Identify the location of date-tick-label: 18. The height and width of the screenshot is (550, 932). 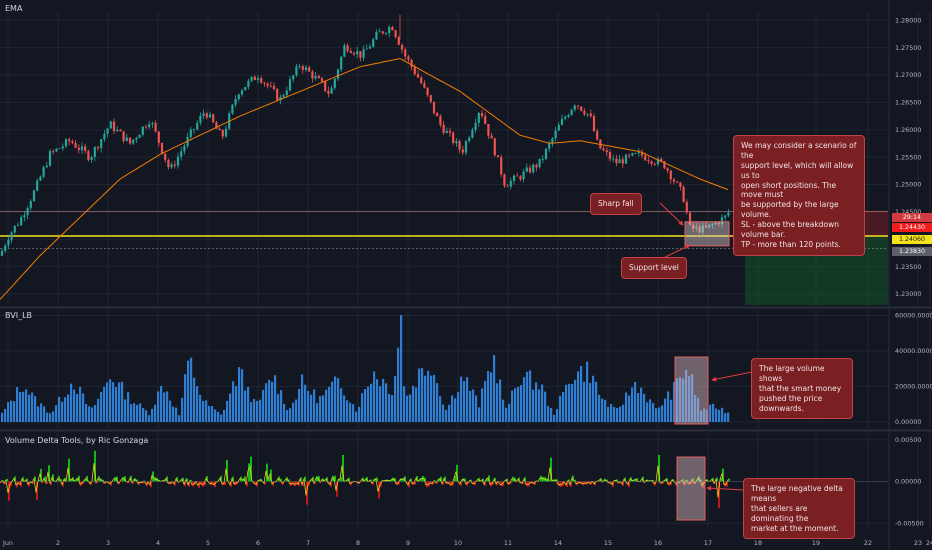
(758, 543).